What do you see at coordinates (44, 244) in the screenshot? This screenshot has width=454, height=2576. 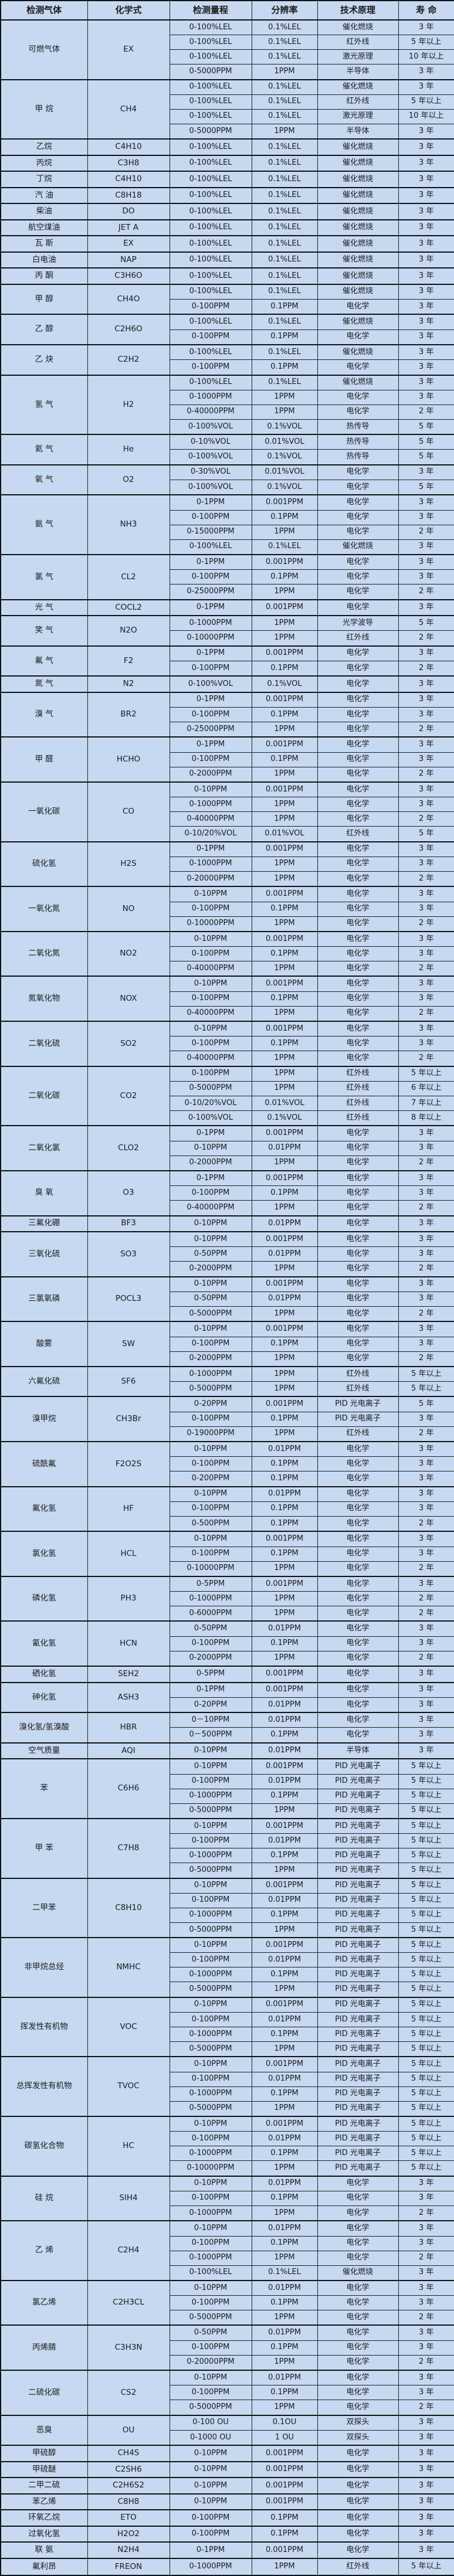 I see `gas-name-cell: 瓦 斯` at bounding box center [44, 244].